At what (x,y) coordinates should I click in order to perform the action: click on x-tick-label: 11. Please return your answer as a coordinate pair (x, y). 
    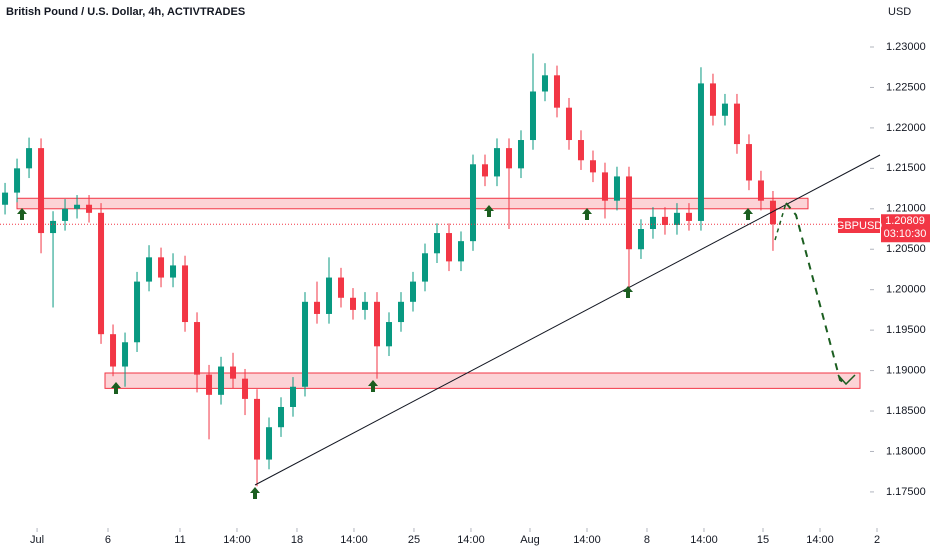
    Looking at the image, I should click on (179, 540).